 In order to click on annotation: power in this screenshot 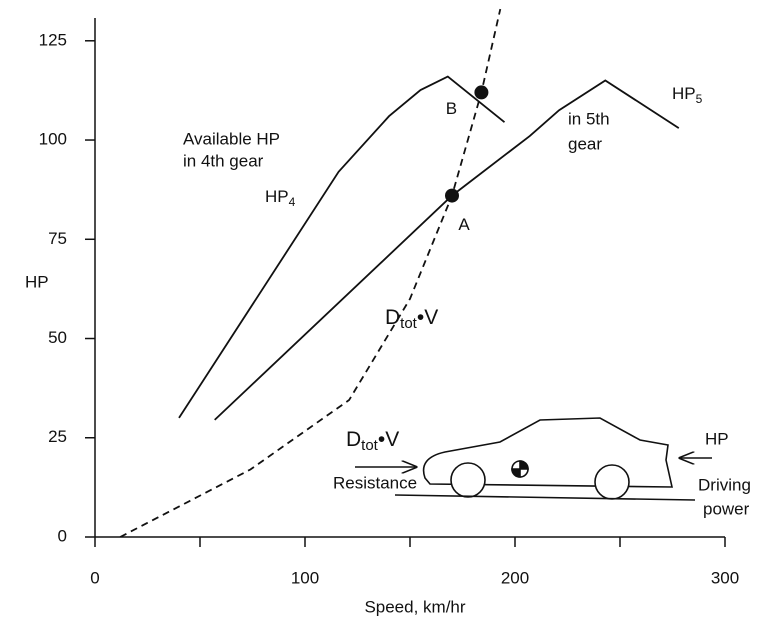, I will do `click(726, 508)`.